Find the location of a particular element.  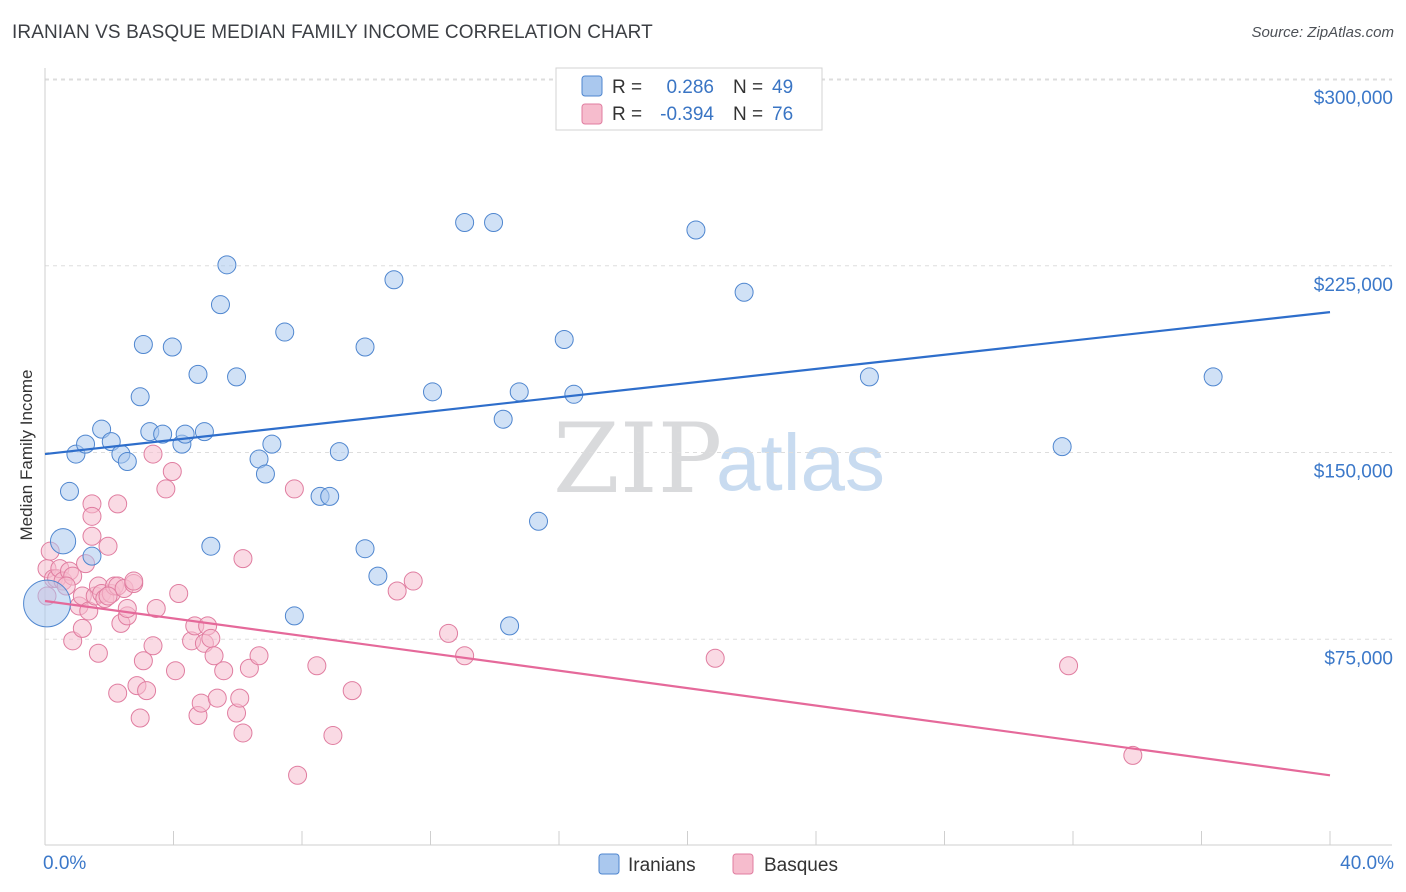

y-tick-labels: $75,000 $150,000 $225,000 $300,000 is located at coordinates (1353, 378).